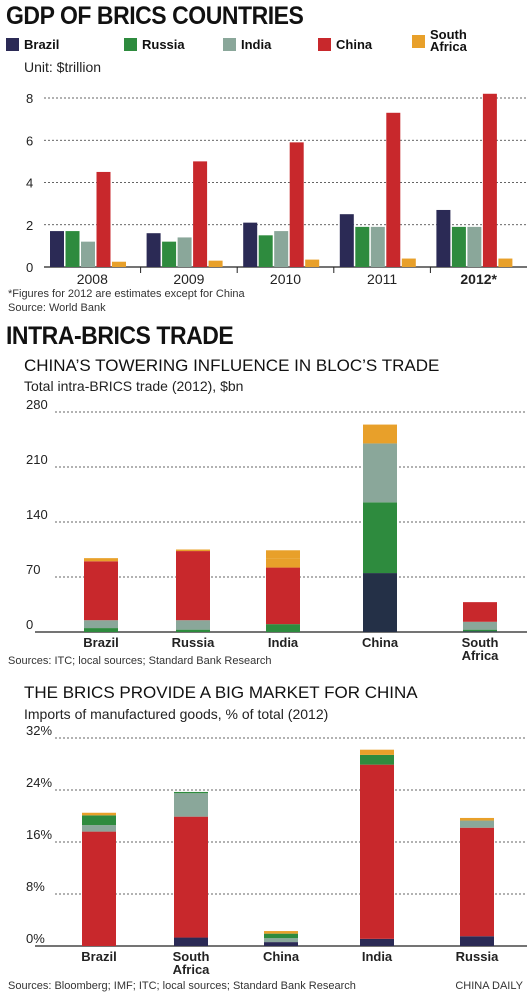 This screenshot has width=531, height=999. I want to click on trade-bar-south-africa-brazil, so click(480, 631).